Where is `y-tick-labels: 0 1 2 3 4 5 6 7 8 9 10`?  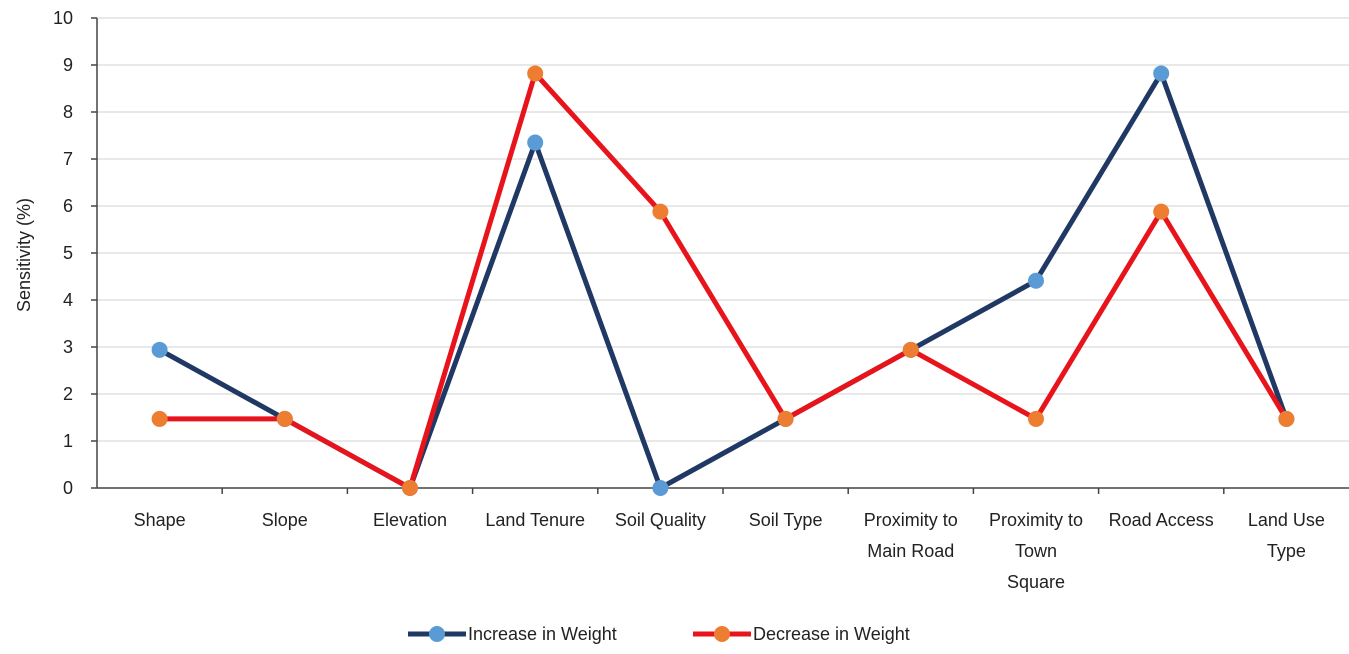 y-tick-labels: 0 1 2 3 4 5 6 7 8 9 10 is located at coordinates (63, 253).